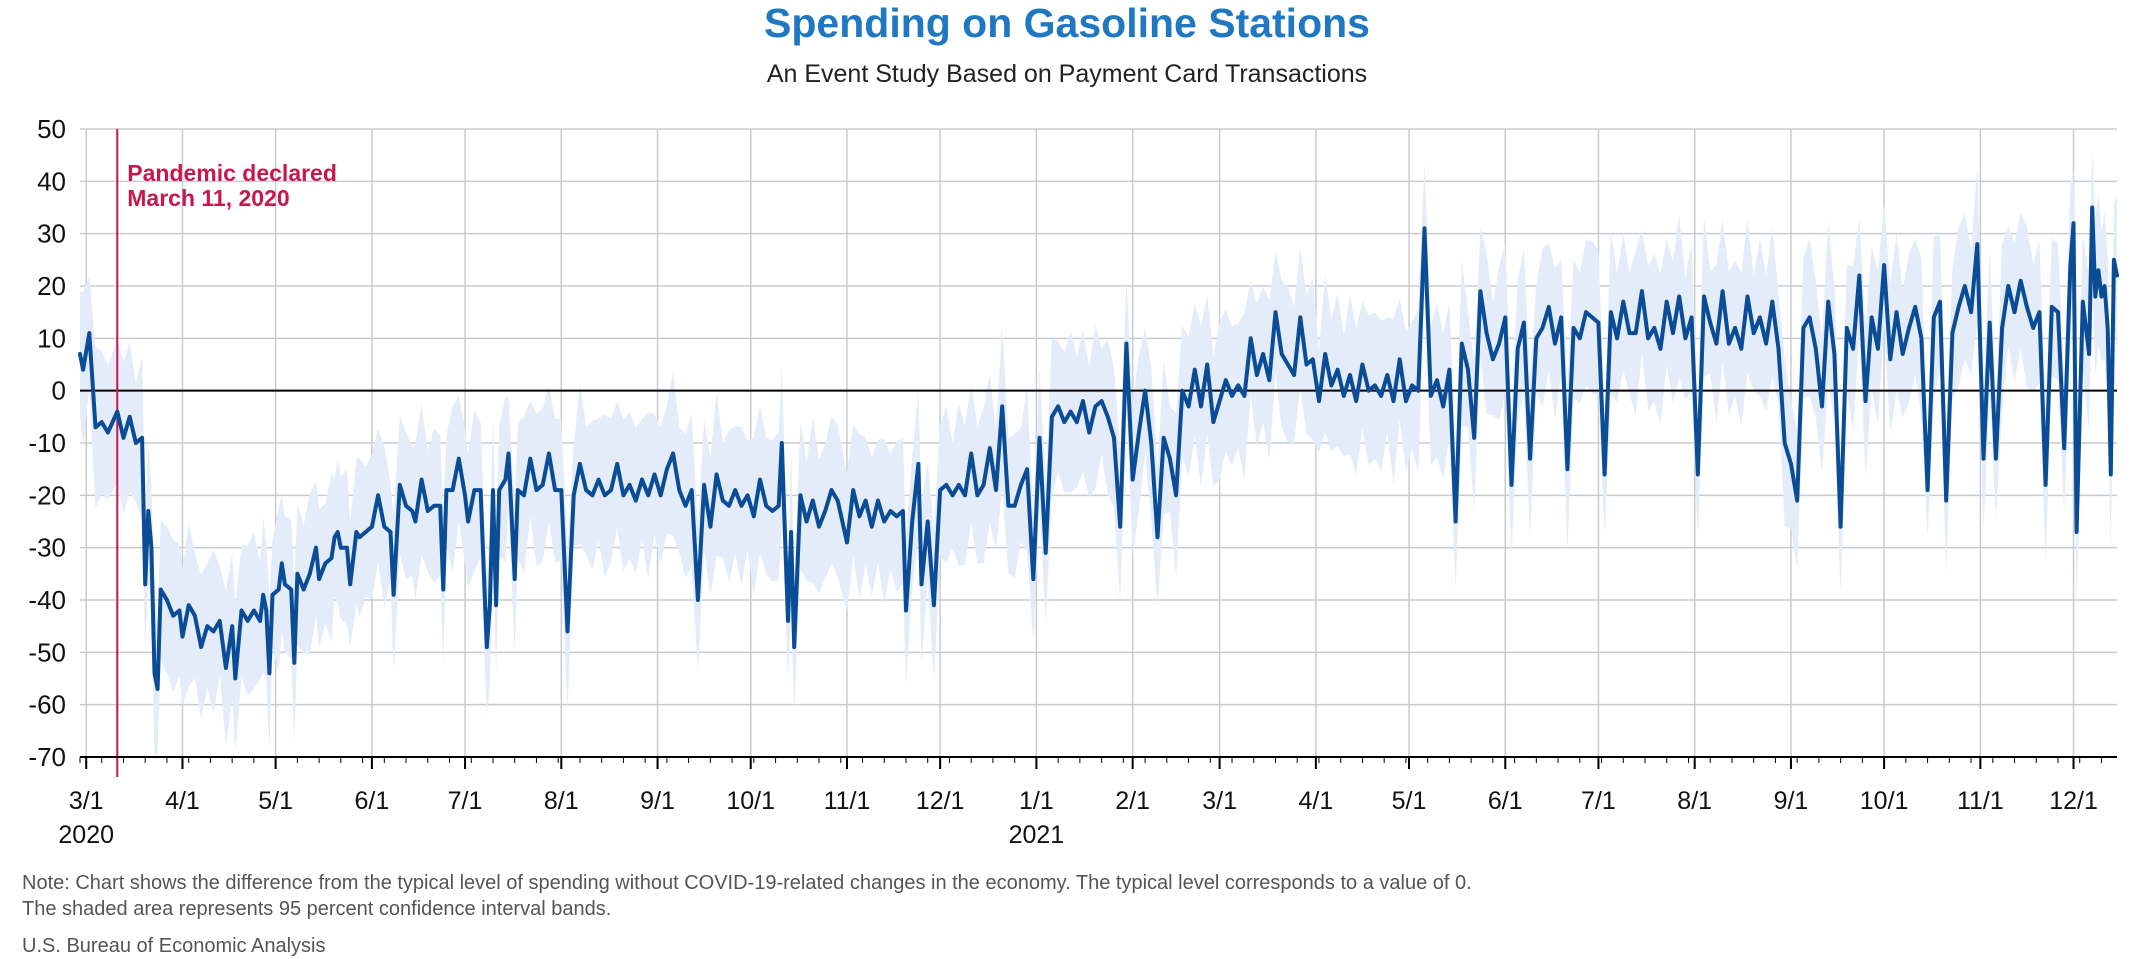 Image resolution: width=2134 pixels, height=959 pixels. Describe the element at coordinates (182, 801) in the screenshot. I see `x-tick-label: 4/1` at that location.